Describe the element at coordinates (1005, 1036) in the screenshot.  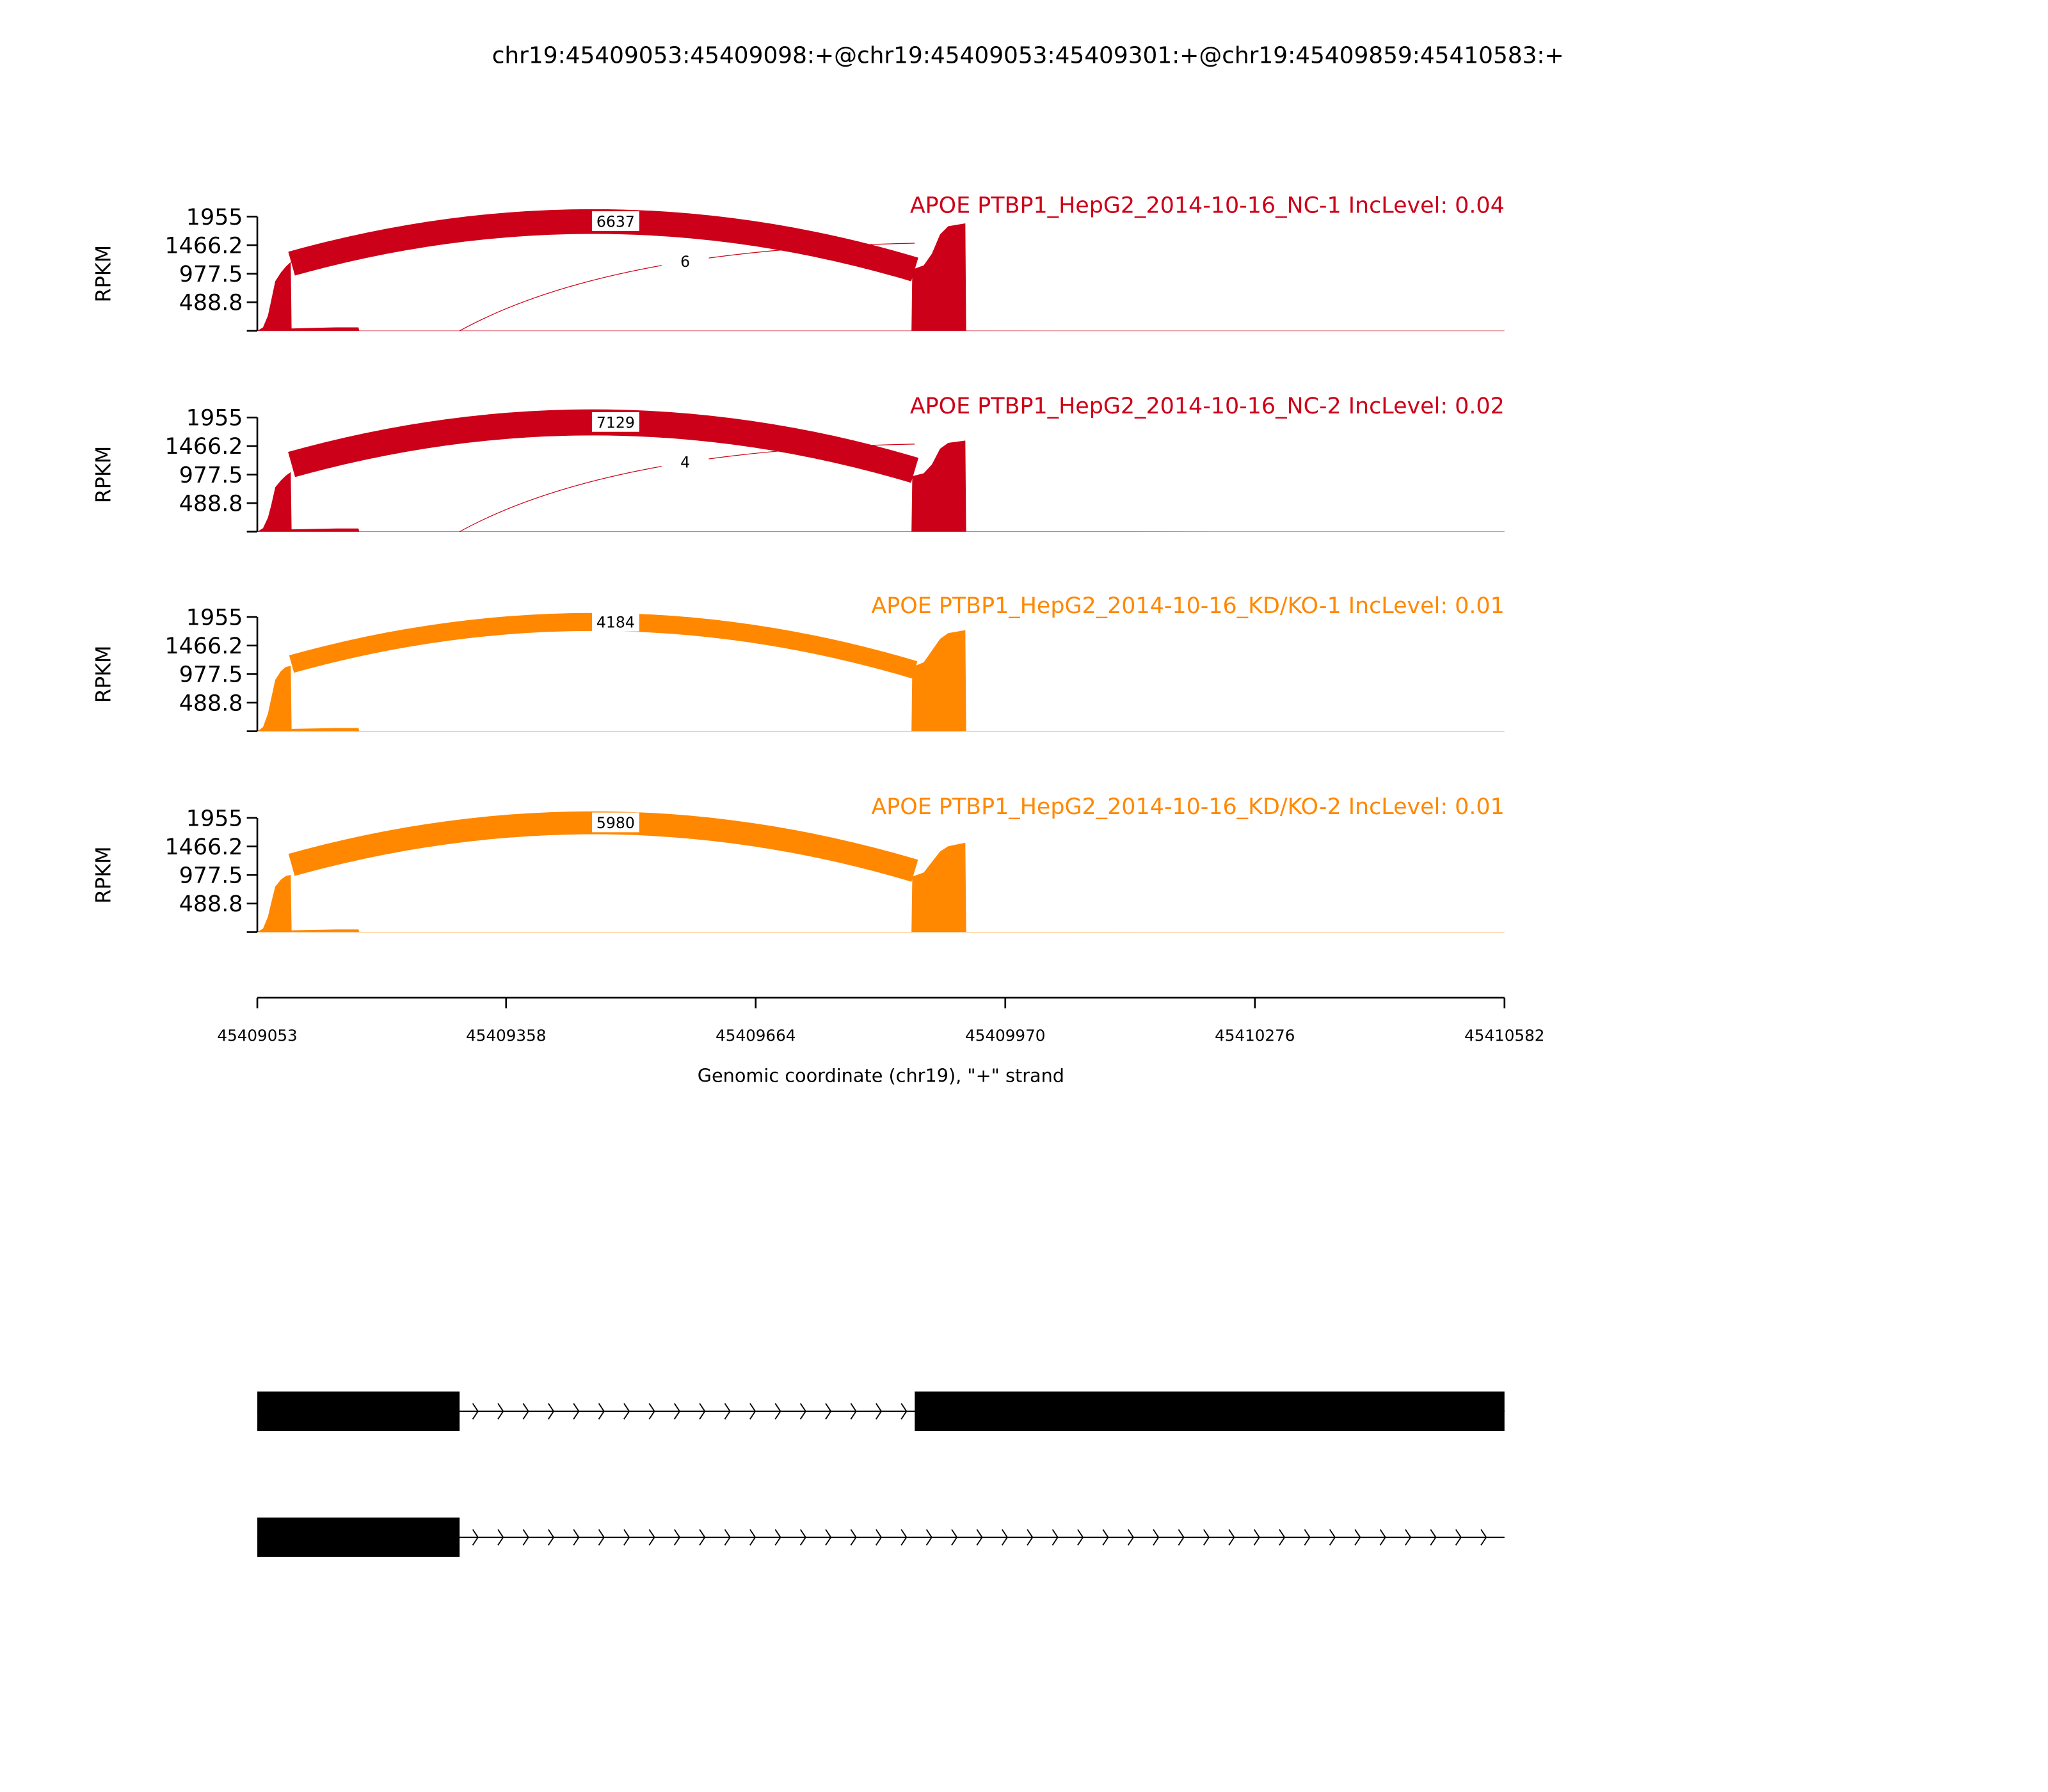
I see `x-tick-label: 45409970` at that location.